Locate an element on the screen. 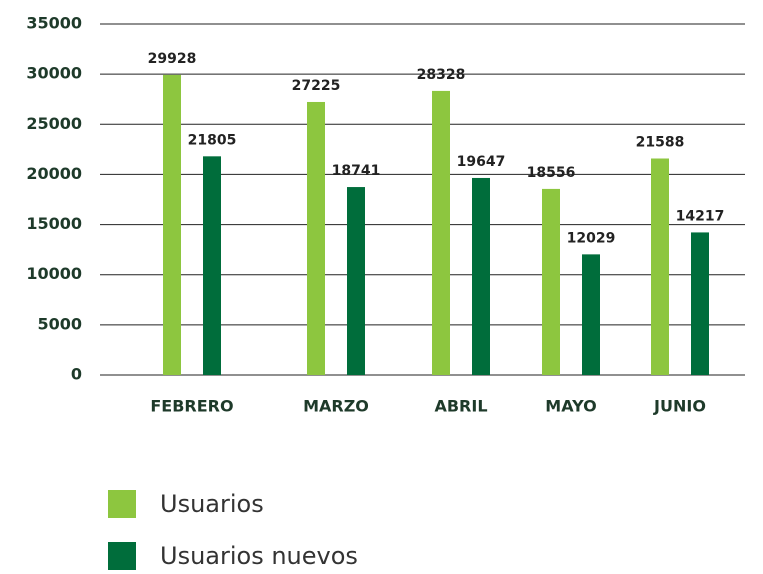 The width and height of the screenshot is (763, 574). x-tick-label: MAYO is located at coordinates (570, 406).